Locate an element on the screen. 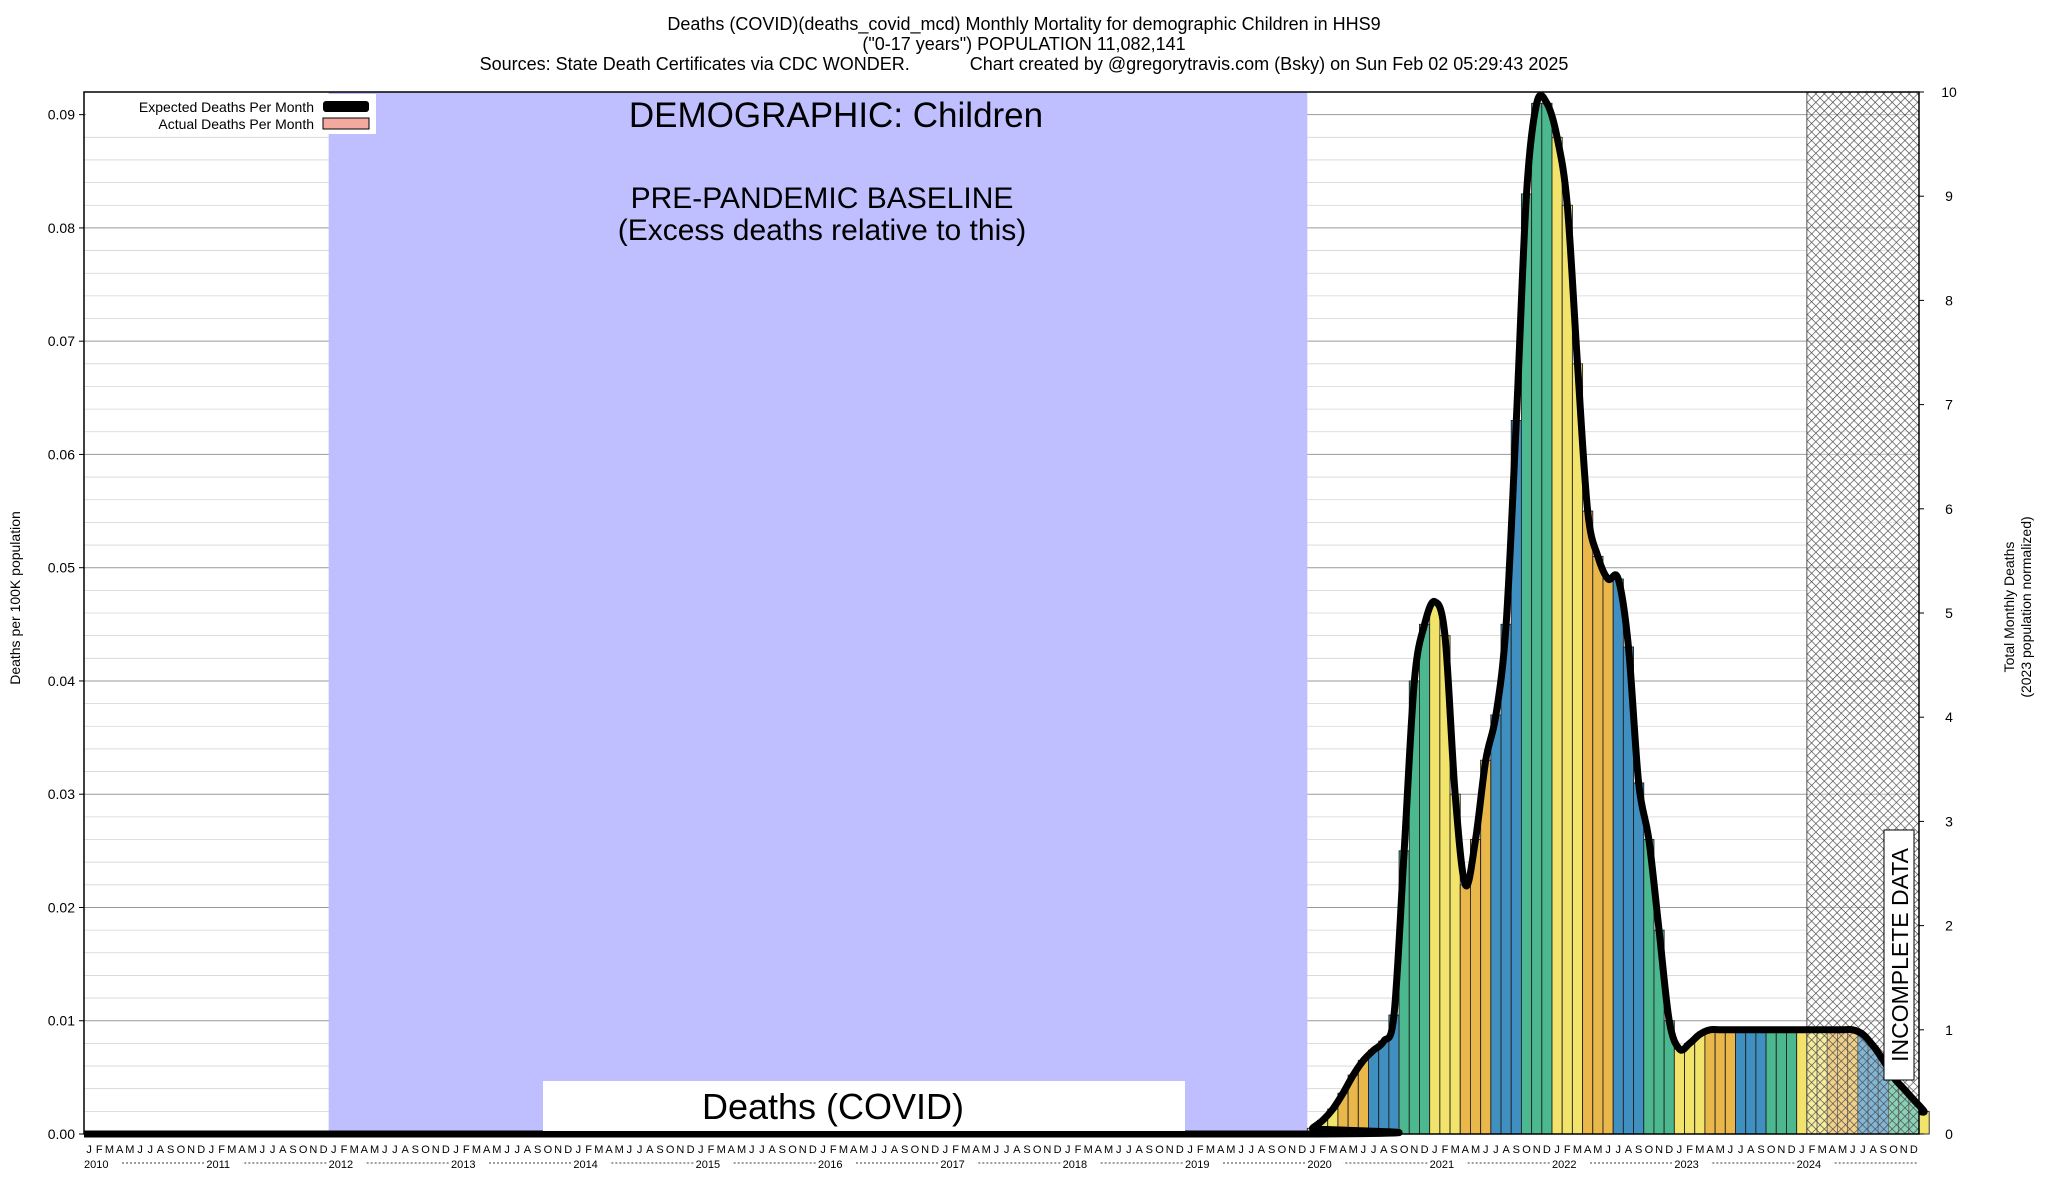  y-tick-label-left: 0.05 is located at coordinates (61, 568).